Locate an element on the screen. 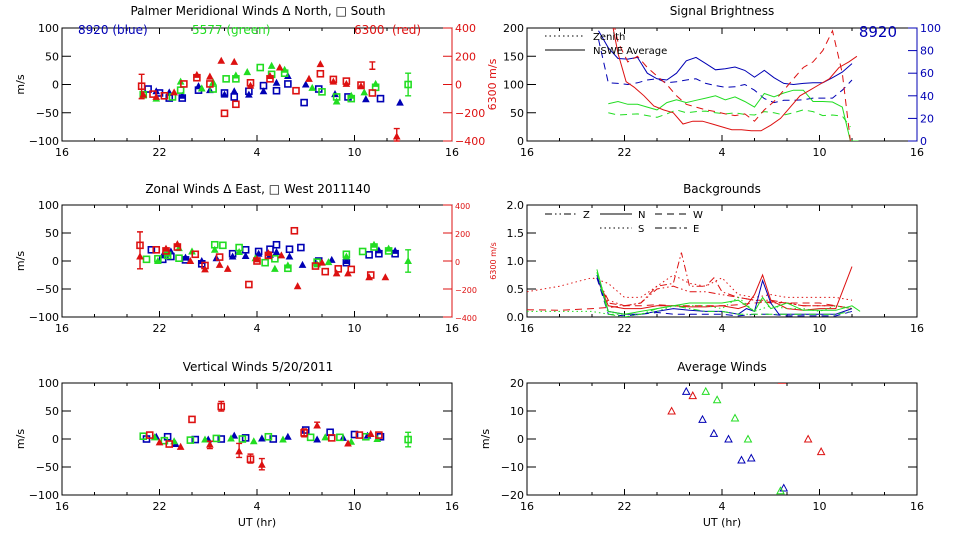  y2-tick-label: 60 is located at coordinates (927, 73).